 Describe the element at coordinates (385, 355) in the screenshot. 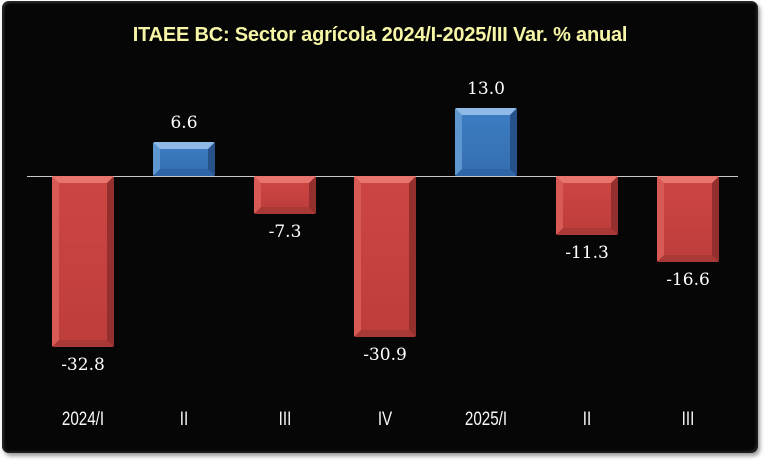

I see `bar-value-label: -30.9` at that location.